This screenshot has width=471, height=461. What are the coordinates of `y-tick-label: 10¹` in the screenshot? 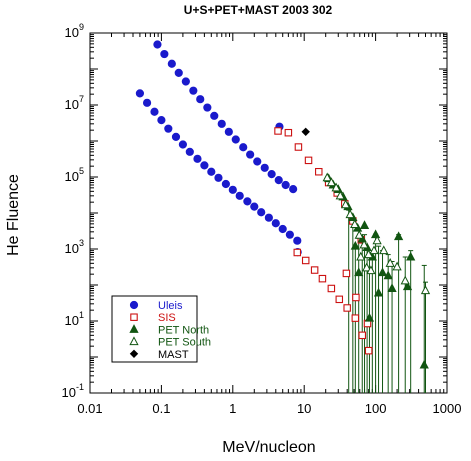 It's located at (74, 319).